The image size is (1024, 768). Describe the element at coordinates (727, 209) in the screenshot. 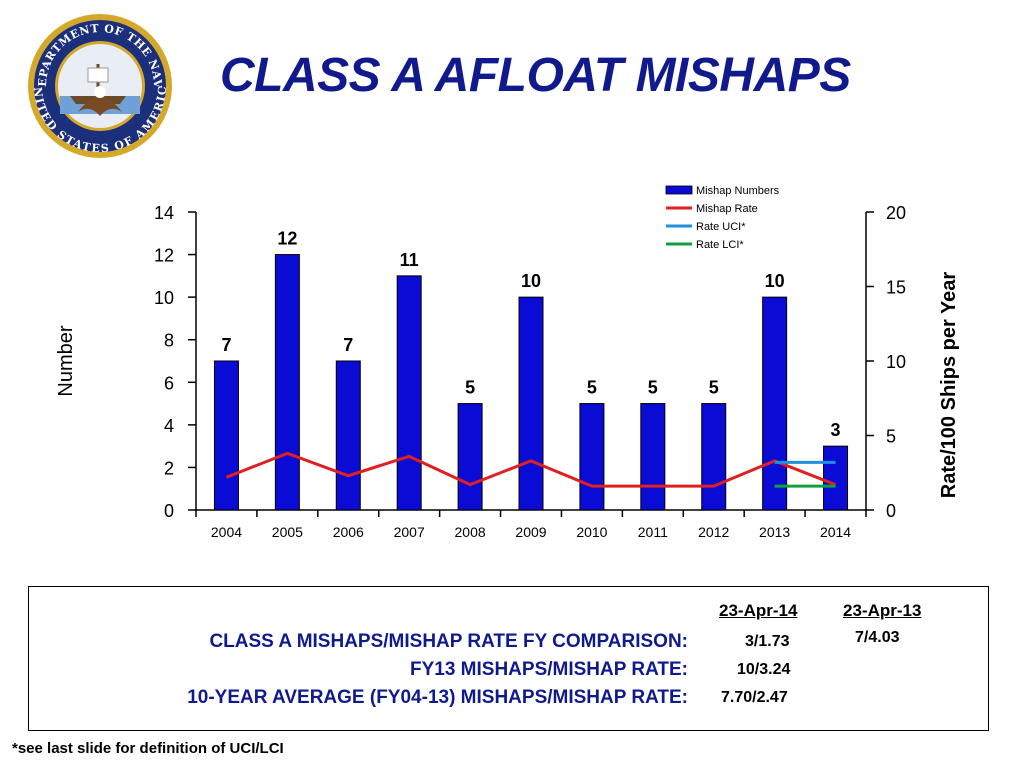

I see `legend-label: Mishap Rate` at that location.